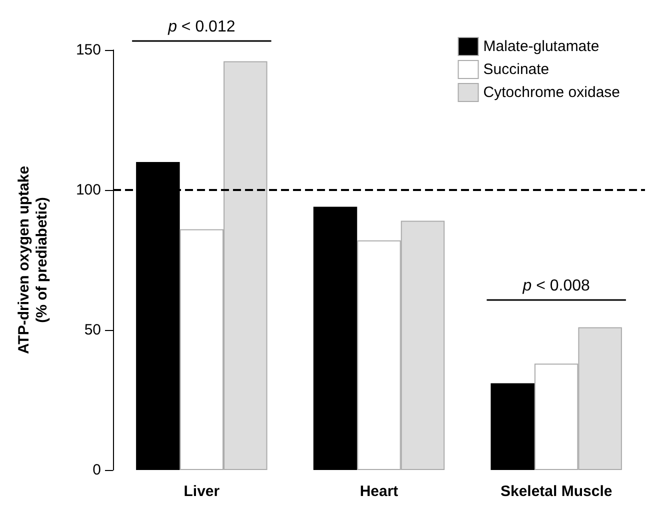 The width and height of the screenshot is (655, 506). I want to click on y-tick-label: 100, so click(88, 190).